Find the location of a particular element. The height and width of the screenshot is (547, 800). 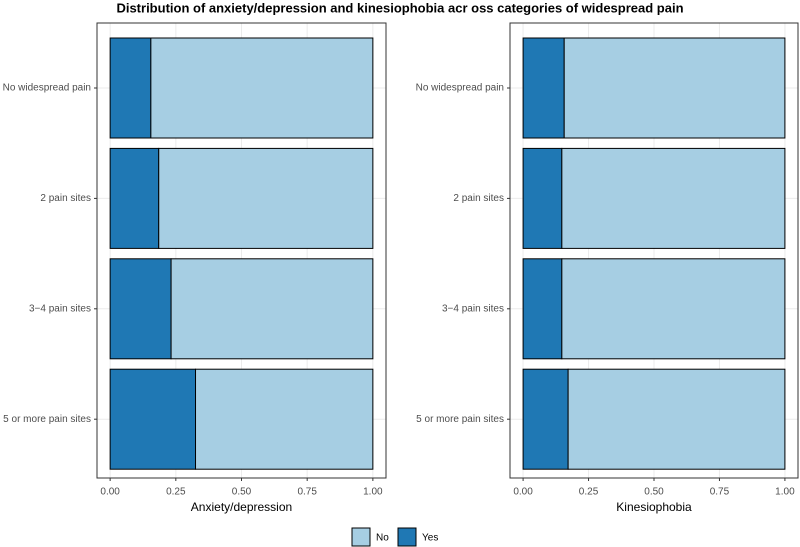

legend-label: No is located at coordinates (382, 538).